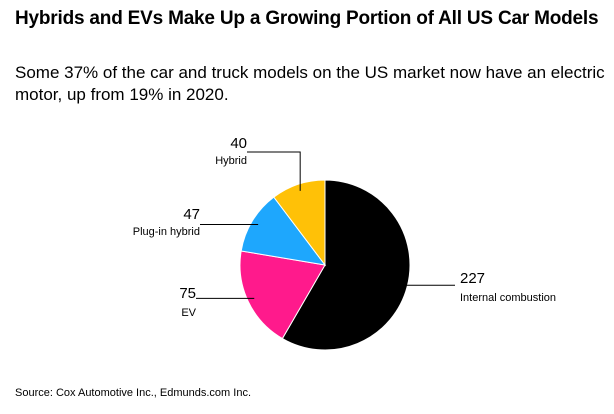 Image resolution: width=614 pixels, height=414 pixels. I want to click on pie-slice-ev, so click(282, 295).